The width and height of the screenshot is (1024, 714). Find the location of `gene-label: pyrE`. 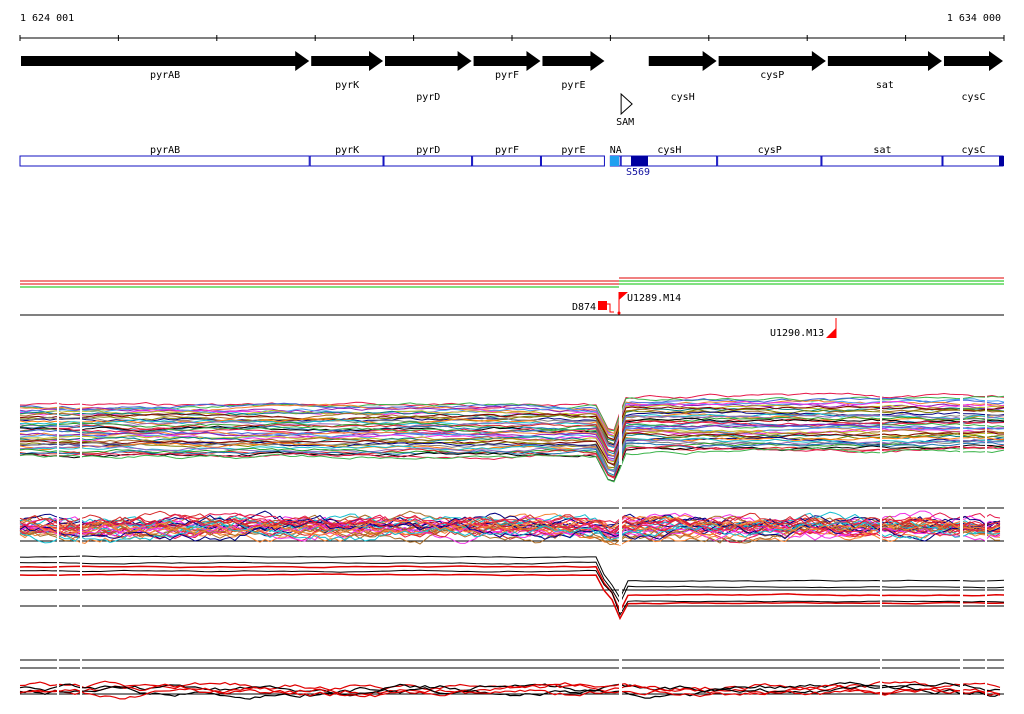

gene-label: pyrE is located at coordinates (573, 85).